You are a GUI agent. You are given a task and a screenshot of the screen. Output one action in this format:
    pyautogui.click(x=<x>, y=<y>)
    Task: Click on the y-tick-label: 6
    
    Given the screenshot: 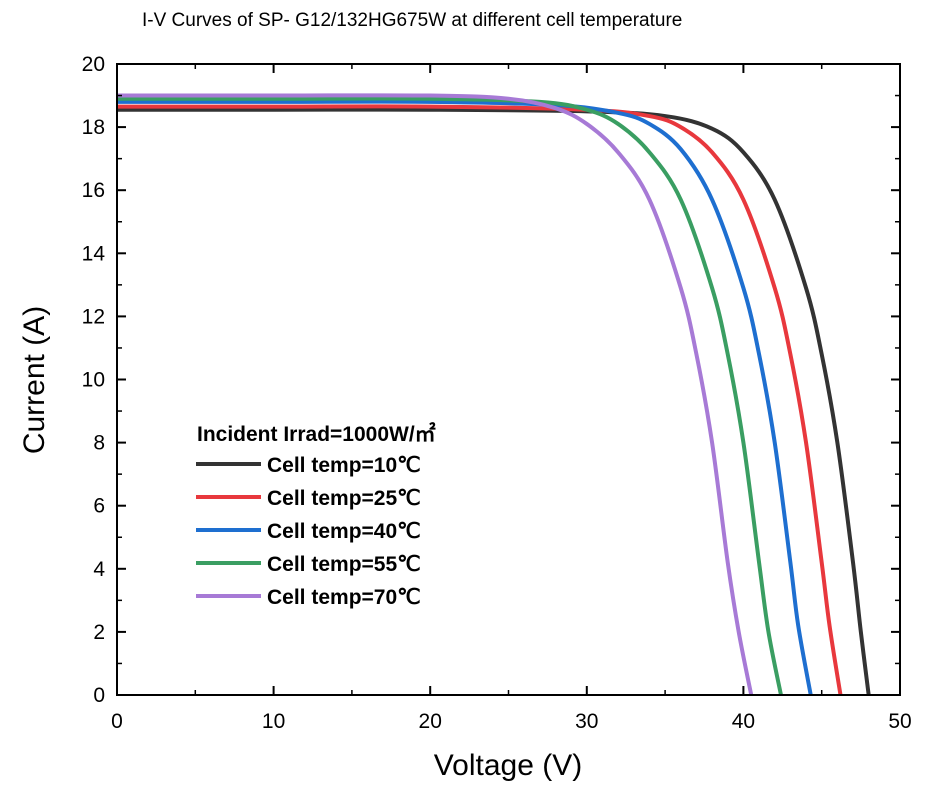 What is the action you would take?
    pyautogui.click(x=99, y=506)
    